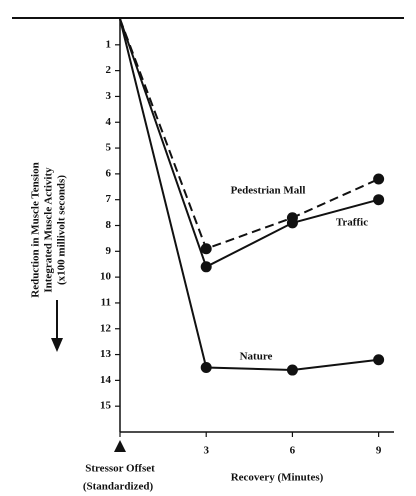 The width and height of the screenshot is (416, 496). I want to click on series-label: Pedestrian Mall, so click(268, 191).